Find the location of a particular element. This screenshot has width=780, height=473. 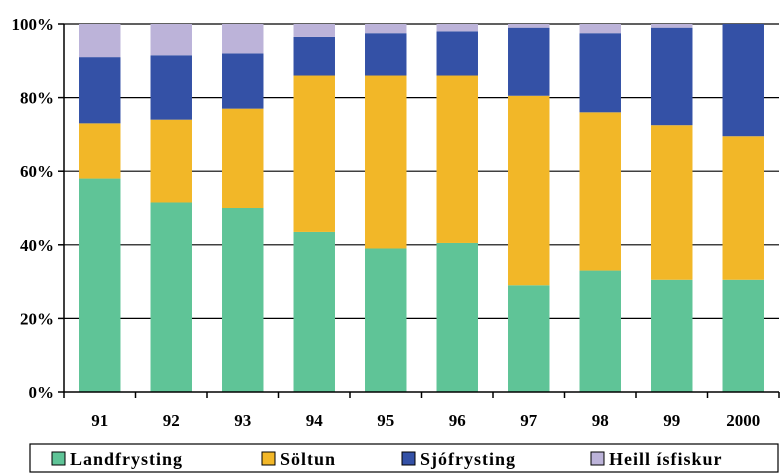

legend-label-landfrysting: Landfrysting is located at coordinates (126, 459).